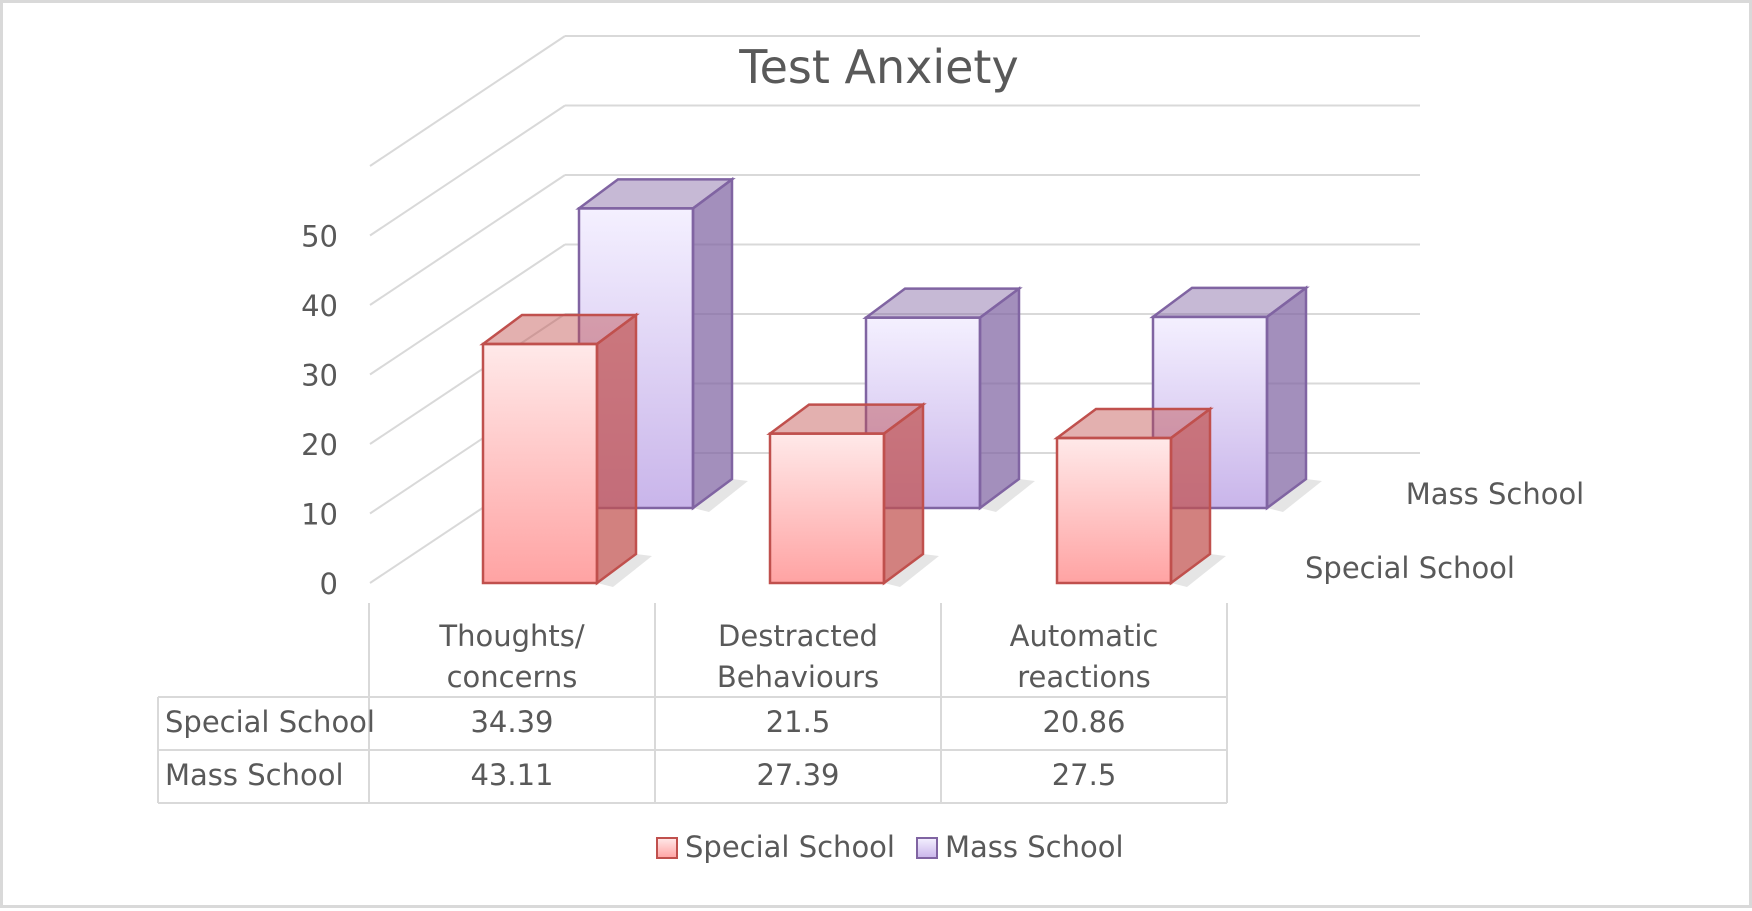 This screenshot has height=911, width=1752. I want to click on category-label: Behaviours, so click(798, 677).